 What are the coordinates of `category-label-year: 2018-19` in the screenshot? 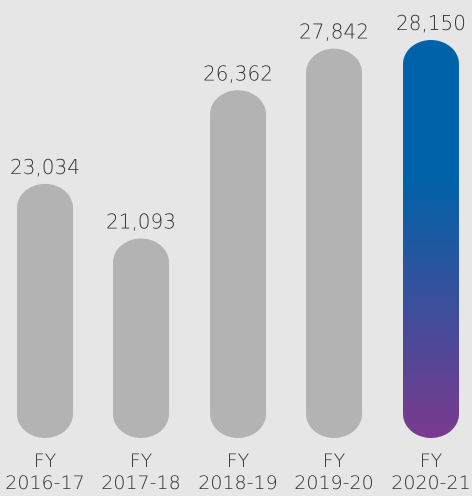 It's located at (237, 483).